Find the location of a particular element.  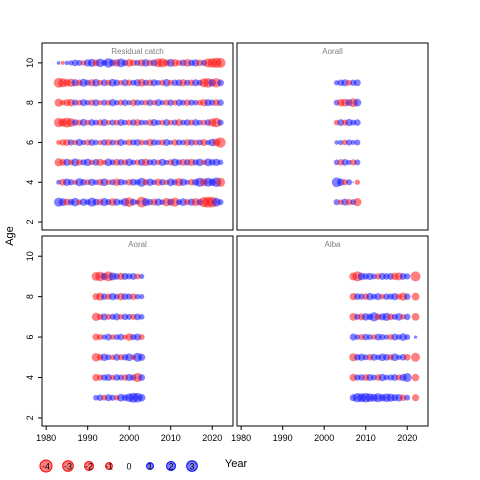

legend-label: -3 is located at coordinates (68, 467).